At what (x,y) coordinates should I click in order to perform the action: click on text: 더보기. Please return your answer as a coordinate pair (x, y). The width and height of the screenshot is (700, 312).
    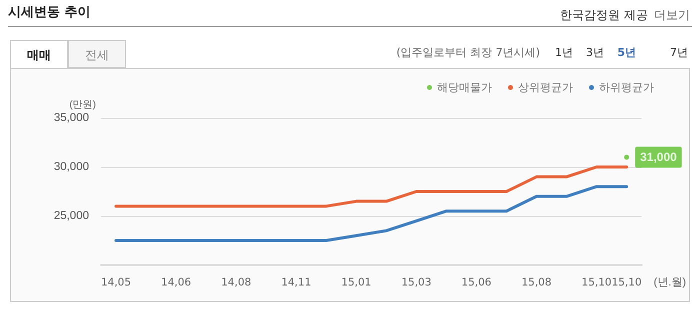
    Looking at the image, I should click on (672, 15).